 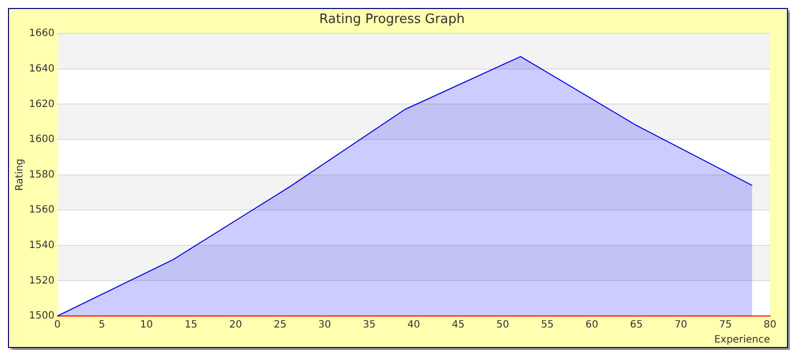 What do you see at coordinates (191, 325) in the screenshot?
I see `x-tick-label: 15` at bounding box center [191, 325].